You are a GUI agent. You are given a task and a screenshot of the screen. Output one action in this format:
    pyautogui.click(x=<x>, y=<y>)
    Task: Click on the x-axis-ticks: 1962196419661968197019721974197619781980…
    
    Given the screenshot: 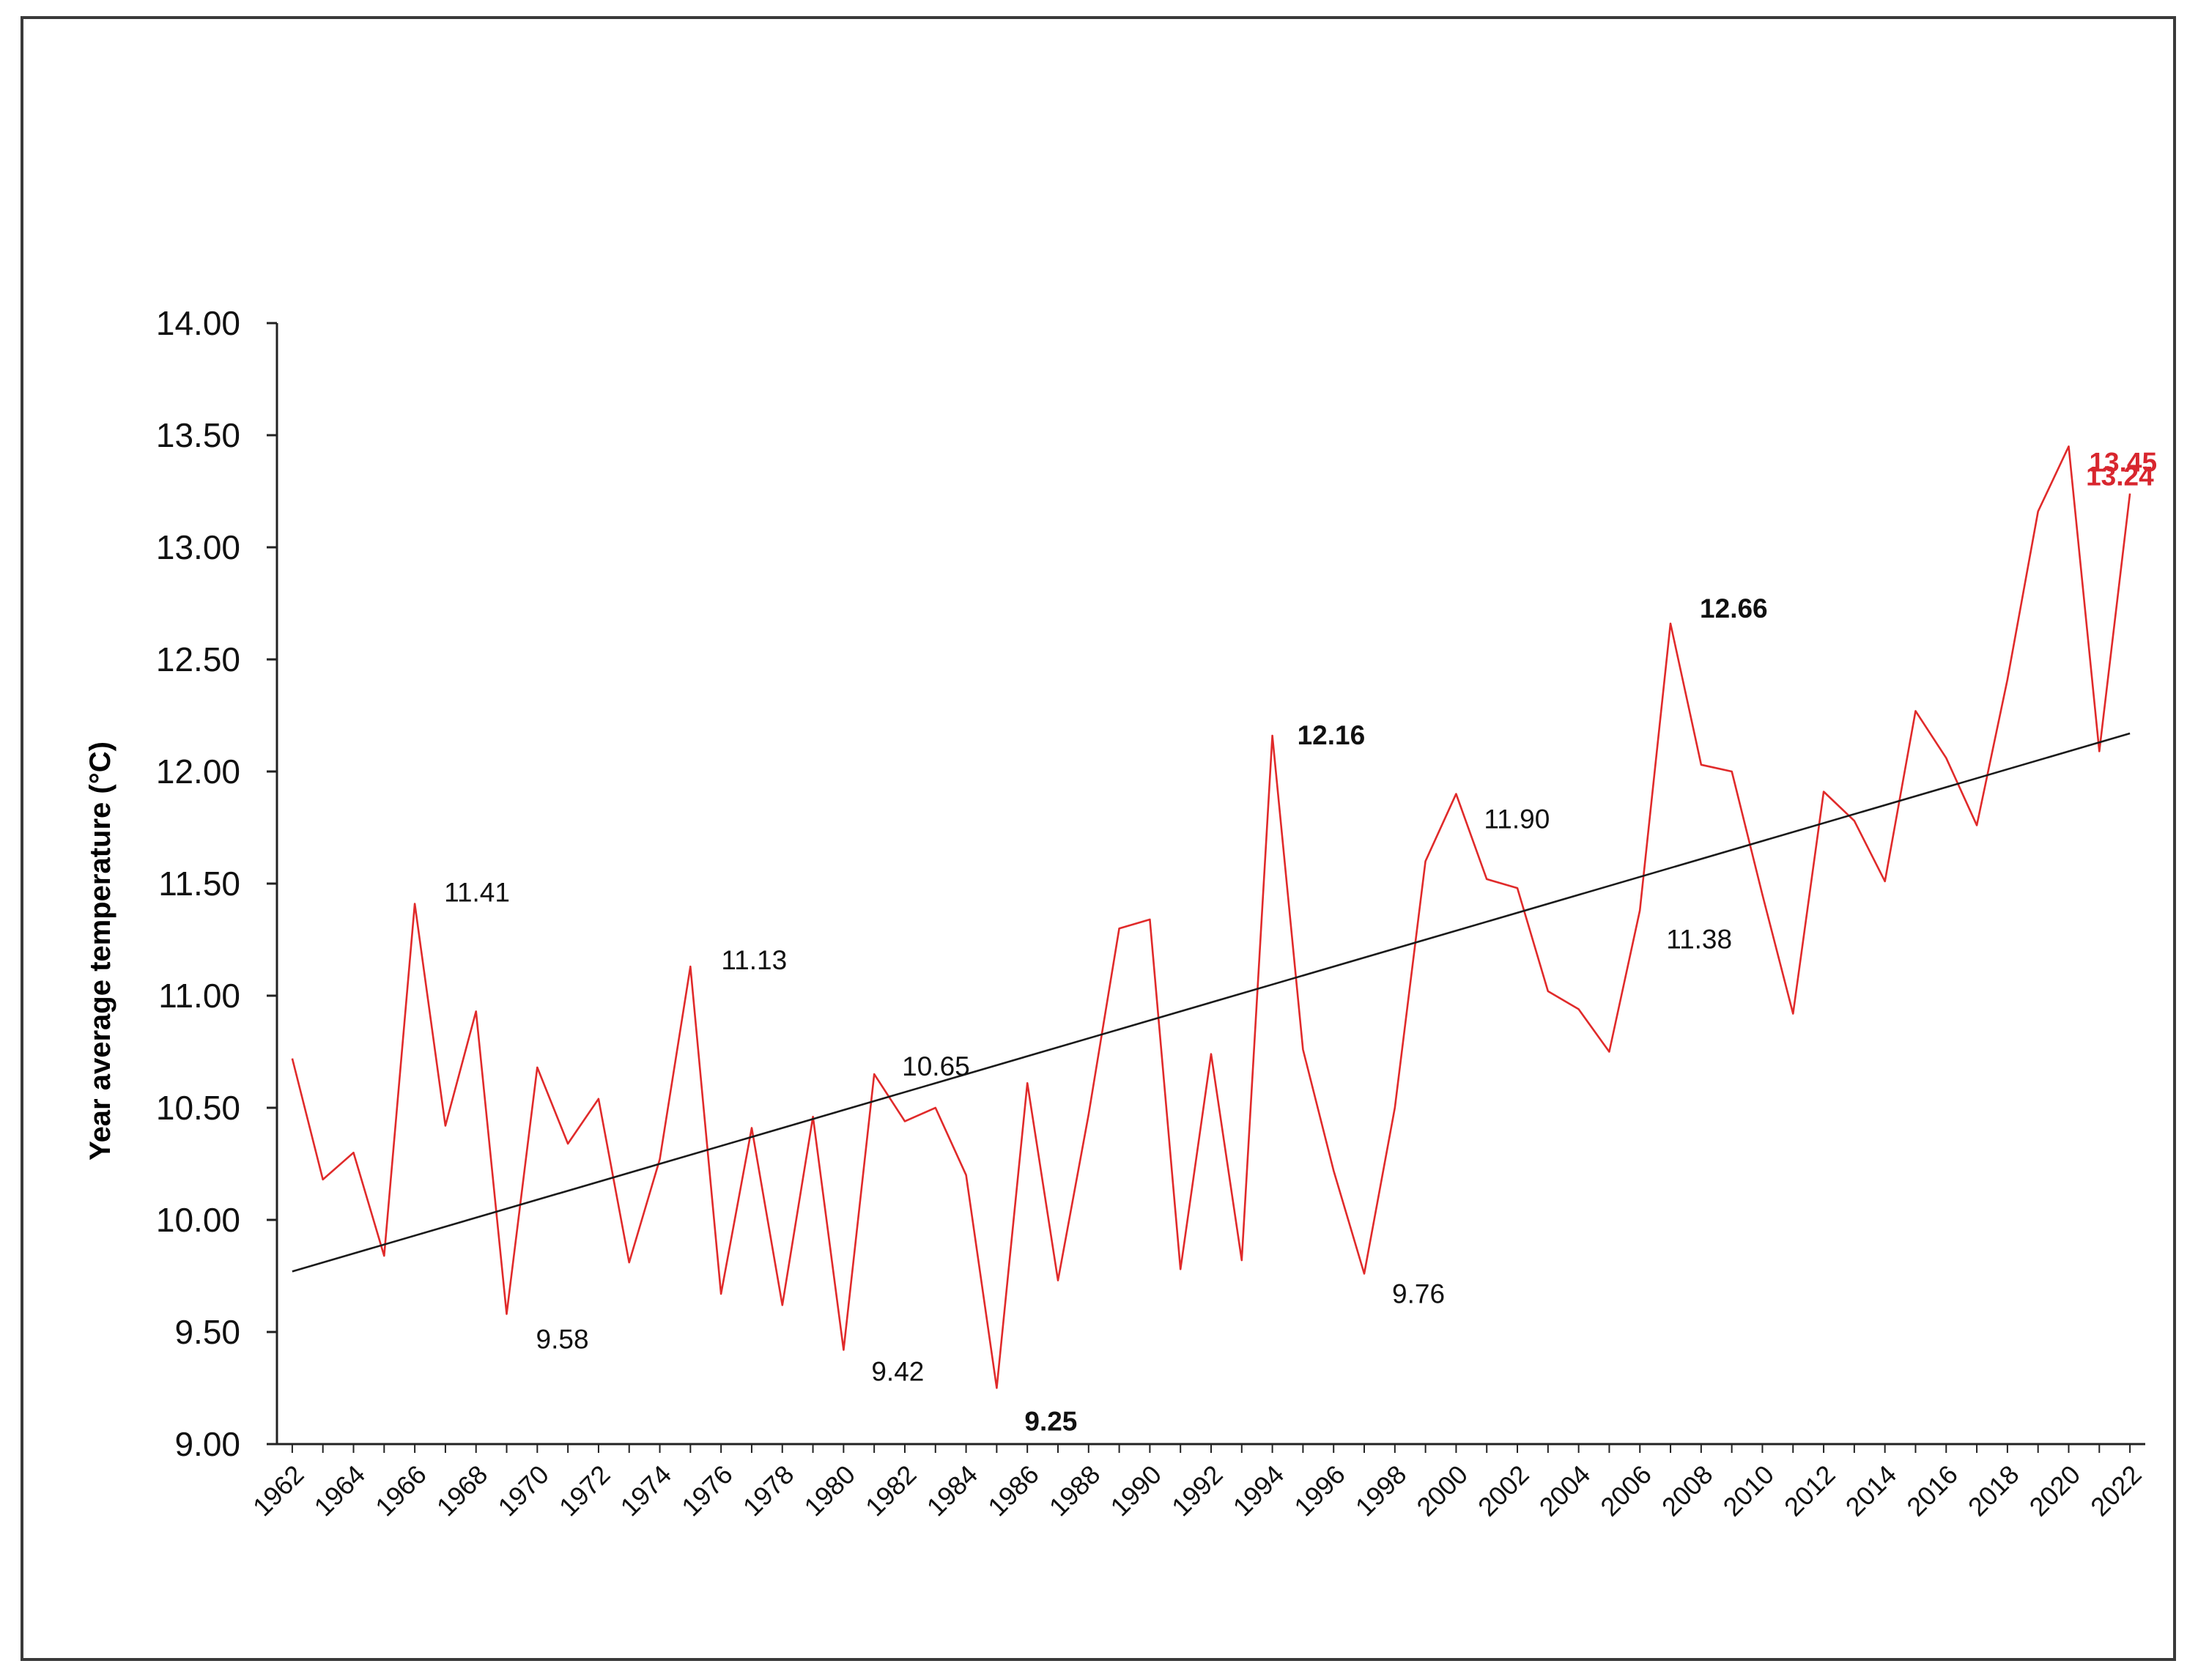 What is the action you would take?
    pyautogui.click(x=1197, y=1483)
    